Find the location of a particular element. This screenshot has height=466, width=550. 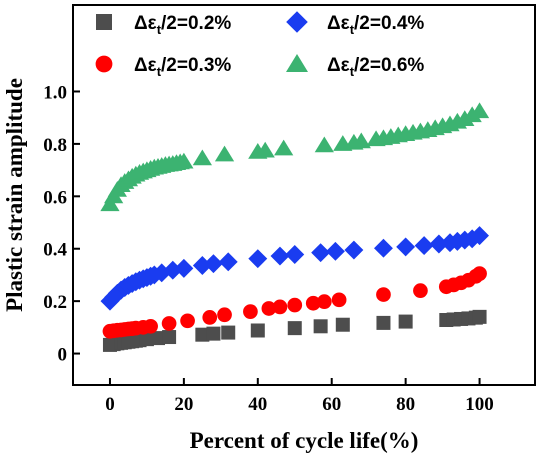

legend-item: Δεt/2=0.6% is located at coordinates (355, 66).